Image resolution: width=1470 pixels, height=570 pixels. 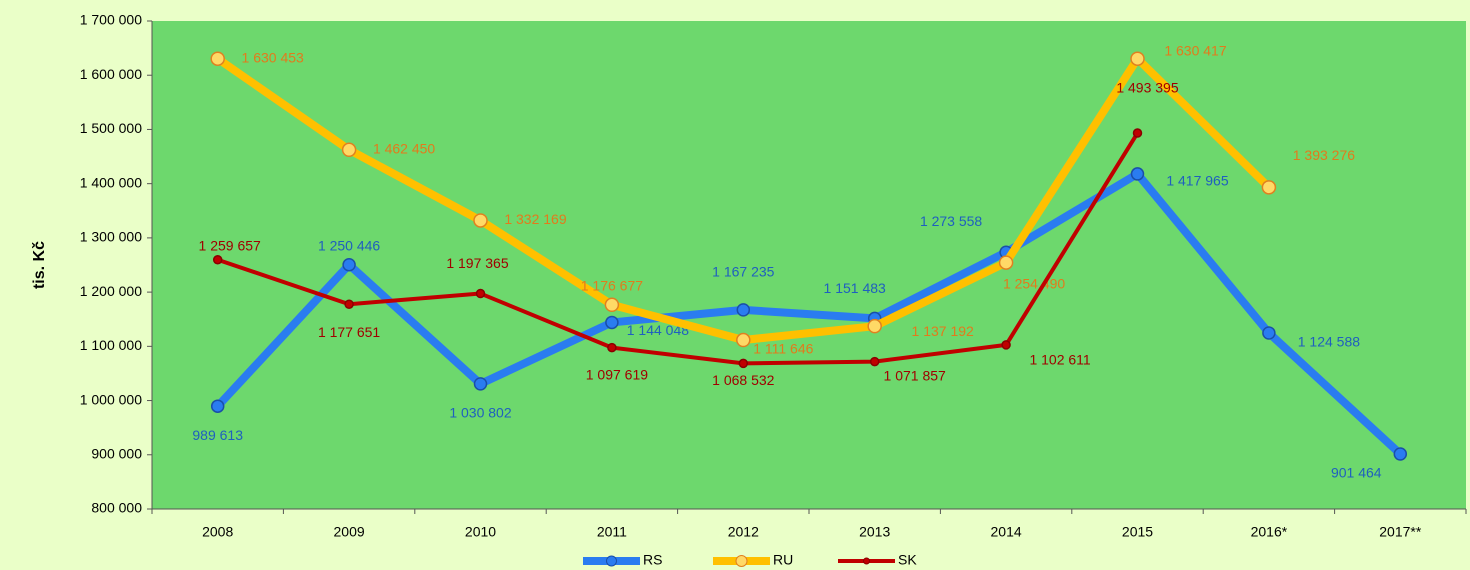 I want to click on y-tick-label: 1 000 000, so click(x=111, y=399).